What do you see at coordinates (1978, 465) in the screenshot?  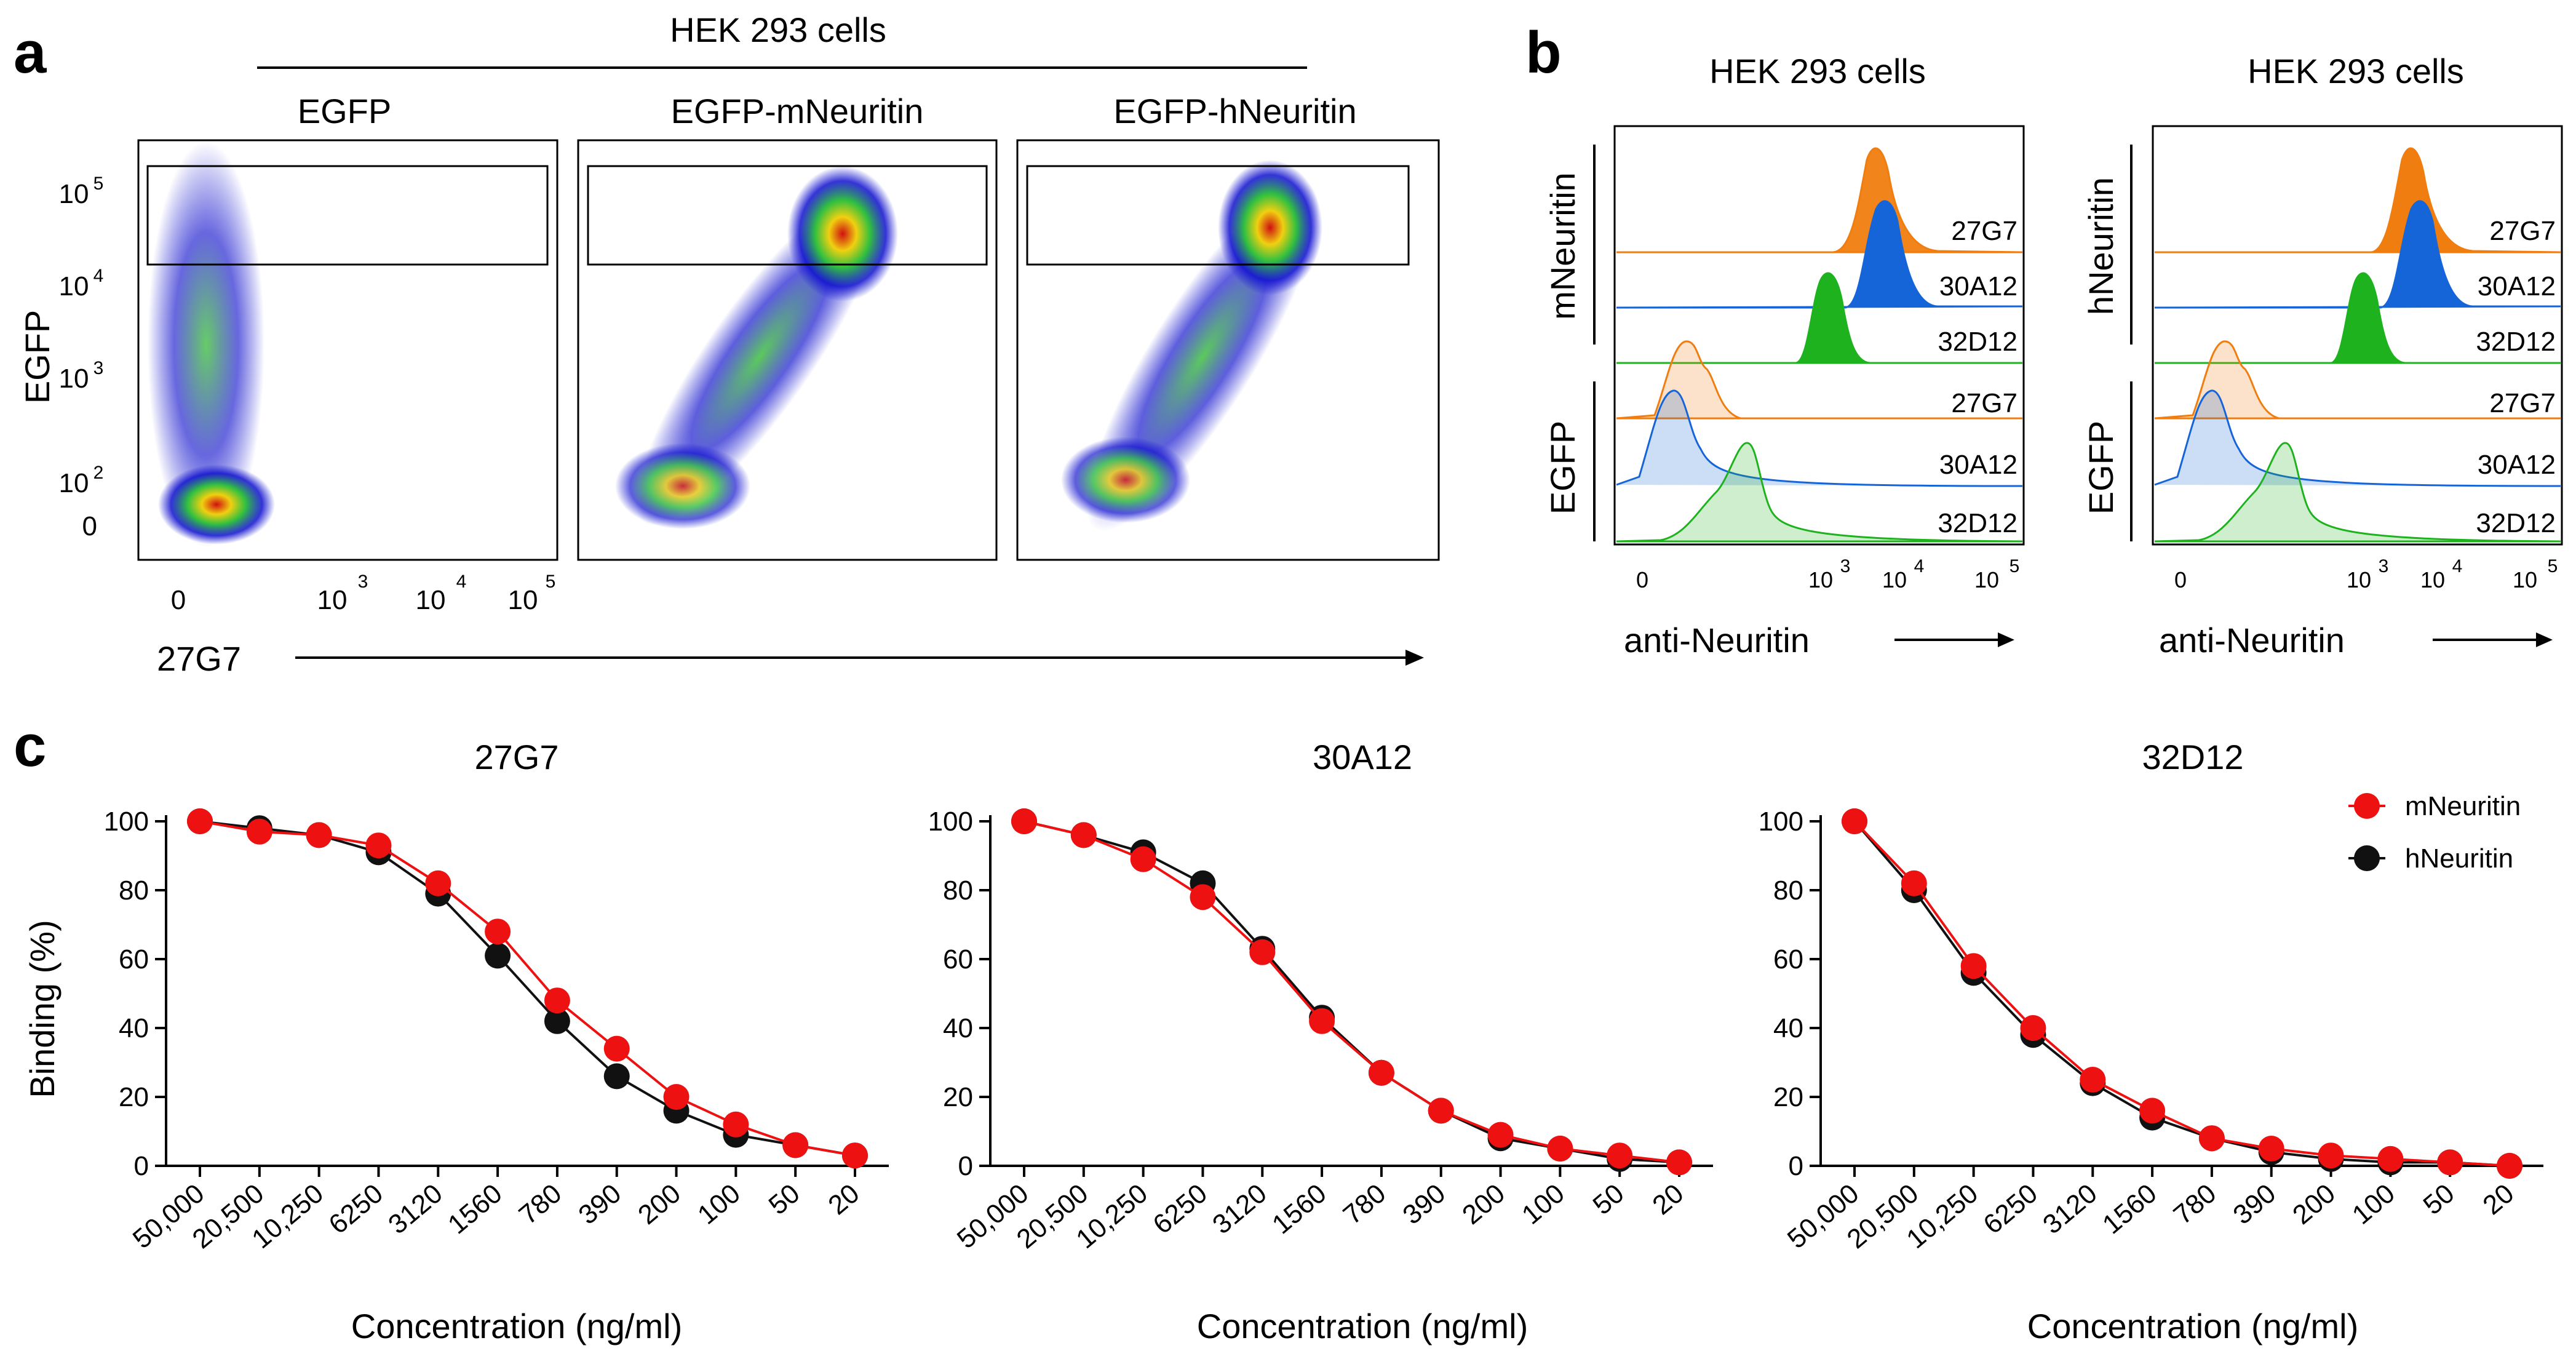 I see `histo1-row-label-5: 30A12` at bounding box center [1978, 465].